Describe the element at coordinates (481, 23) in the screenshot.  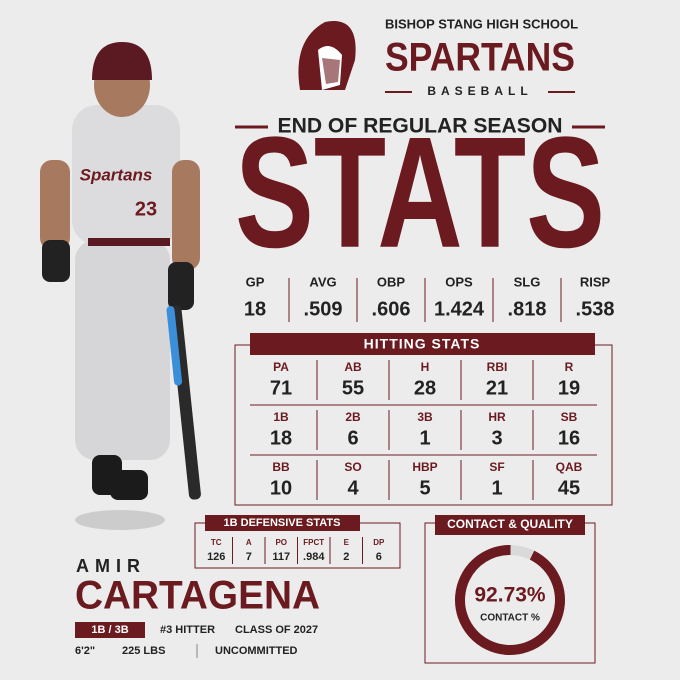
I see `school-name: BISHOP STANG HIGH SCHOOL` at that location.